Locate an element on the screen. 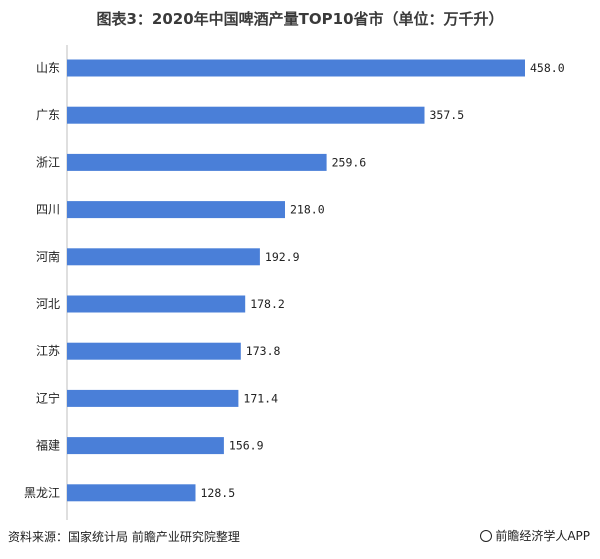 Image resolution: width=600 pixels, height=559 pixels. brand-label: 前瞻经济学人APP is located at coordinates (535, 535).